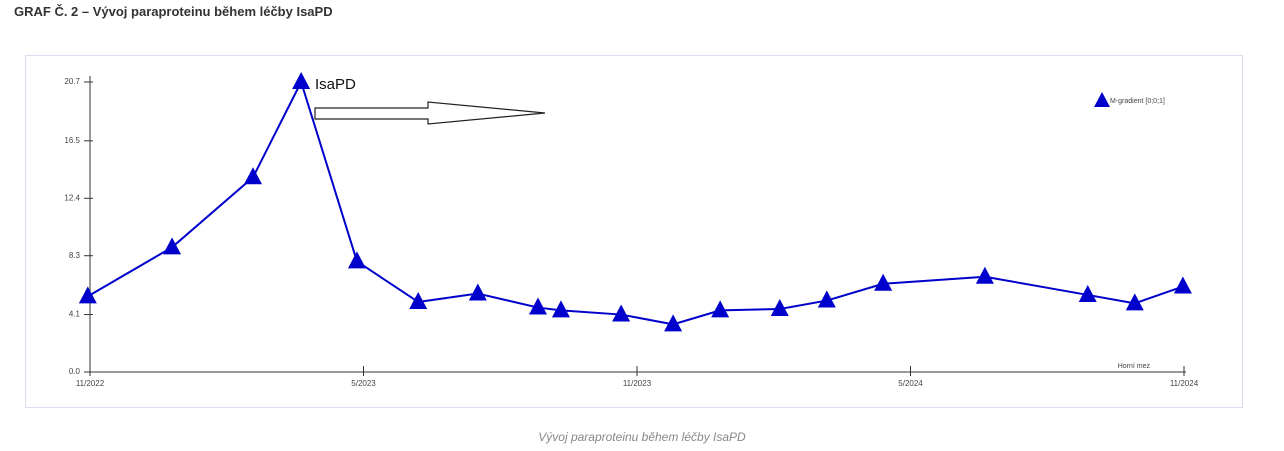 The image size is (1284, 451). Describe the element at coordinates (75, 314) in the screenshot. I see `y-tick-label: 4.1` at that location.